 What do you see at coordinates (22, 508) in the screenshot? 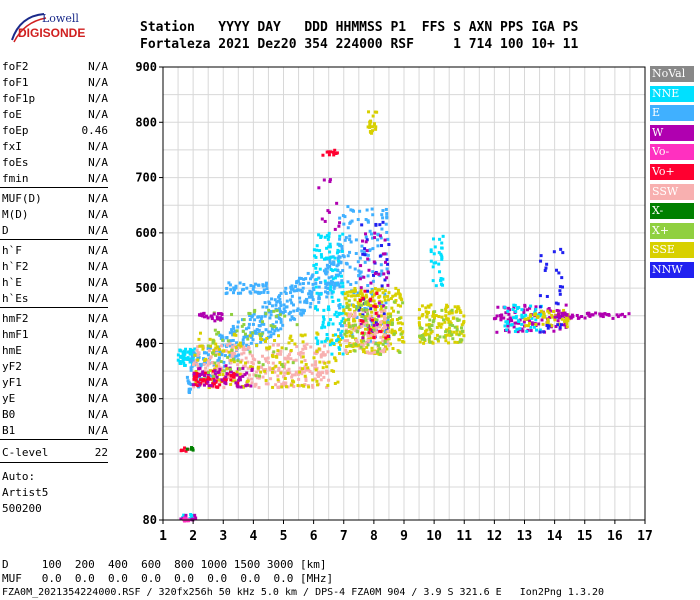
I see `auto-scaler-line3: 500200` at bounding box center [22, 508].